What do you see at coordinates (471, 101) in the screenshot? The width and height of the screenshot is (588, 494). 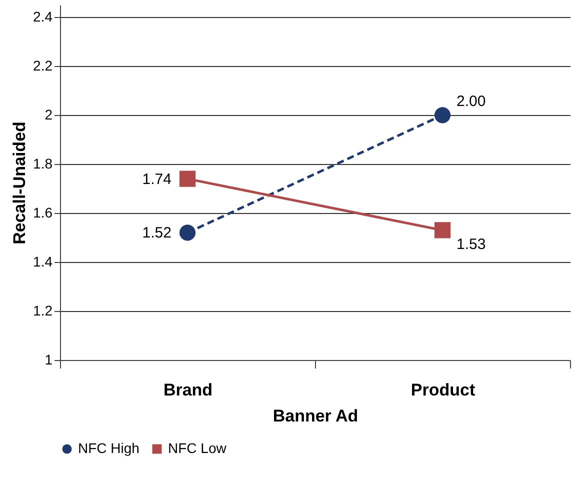 I see `data-label: 2.00` at bounding box center [471, 101].